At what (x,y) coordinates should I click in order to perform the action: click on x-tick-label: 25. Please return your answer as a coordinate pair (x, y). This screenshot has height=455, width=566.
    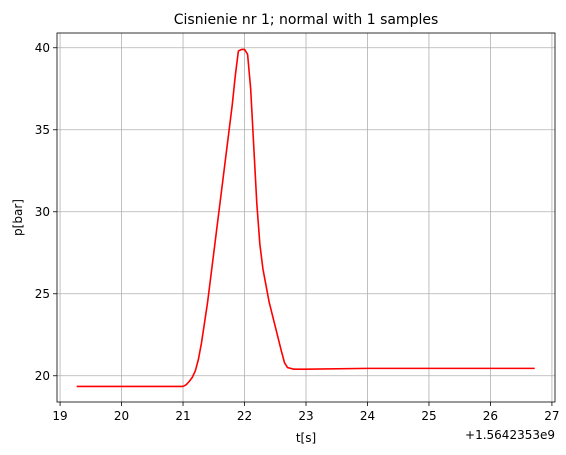
    Looking at the image, I should click on (428, 416).